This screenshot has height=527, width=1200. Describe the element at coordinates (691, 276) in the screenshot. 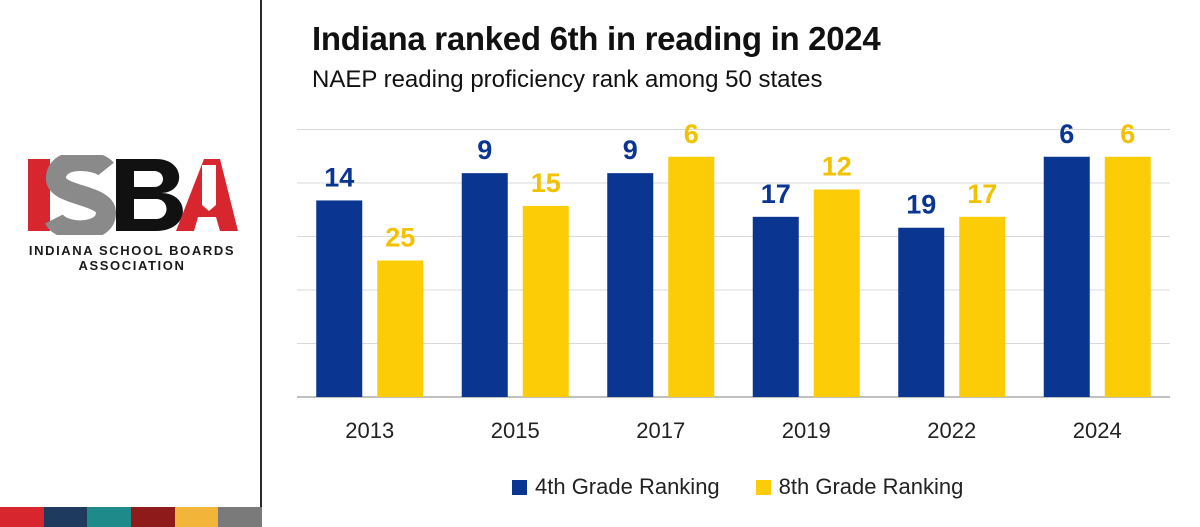

I see `bar-8th-2017` at that location.